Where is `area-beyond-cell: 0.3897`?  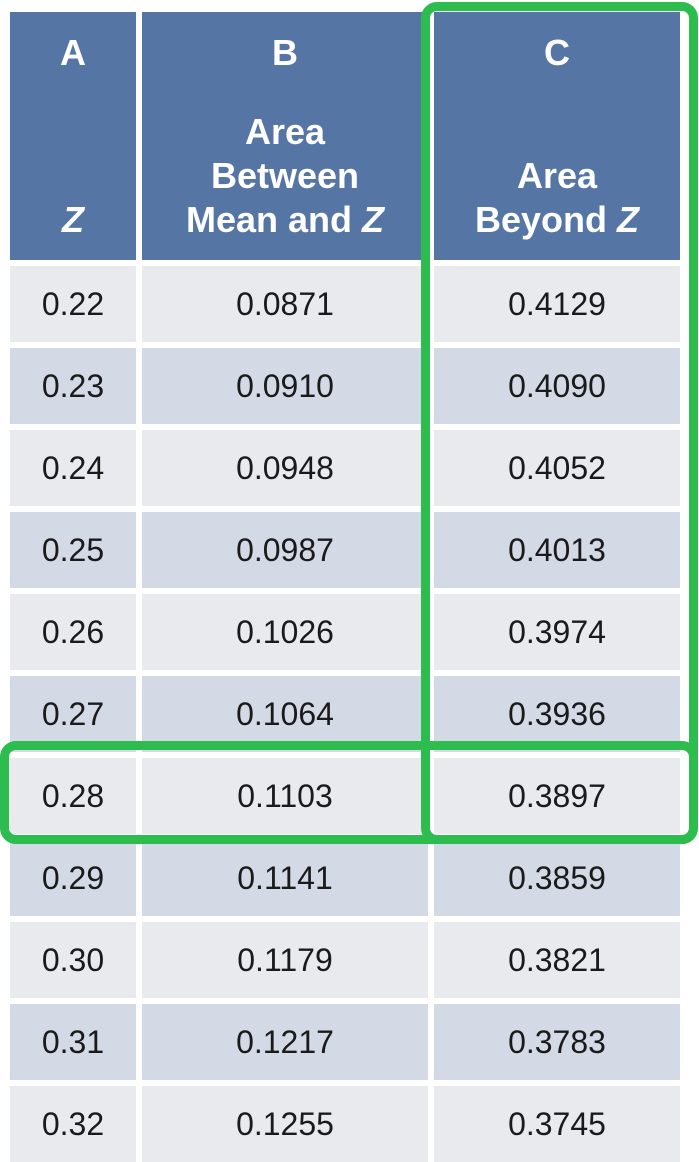 area-beyond-cell: 0.3897 is located at coordinates (557, 796).